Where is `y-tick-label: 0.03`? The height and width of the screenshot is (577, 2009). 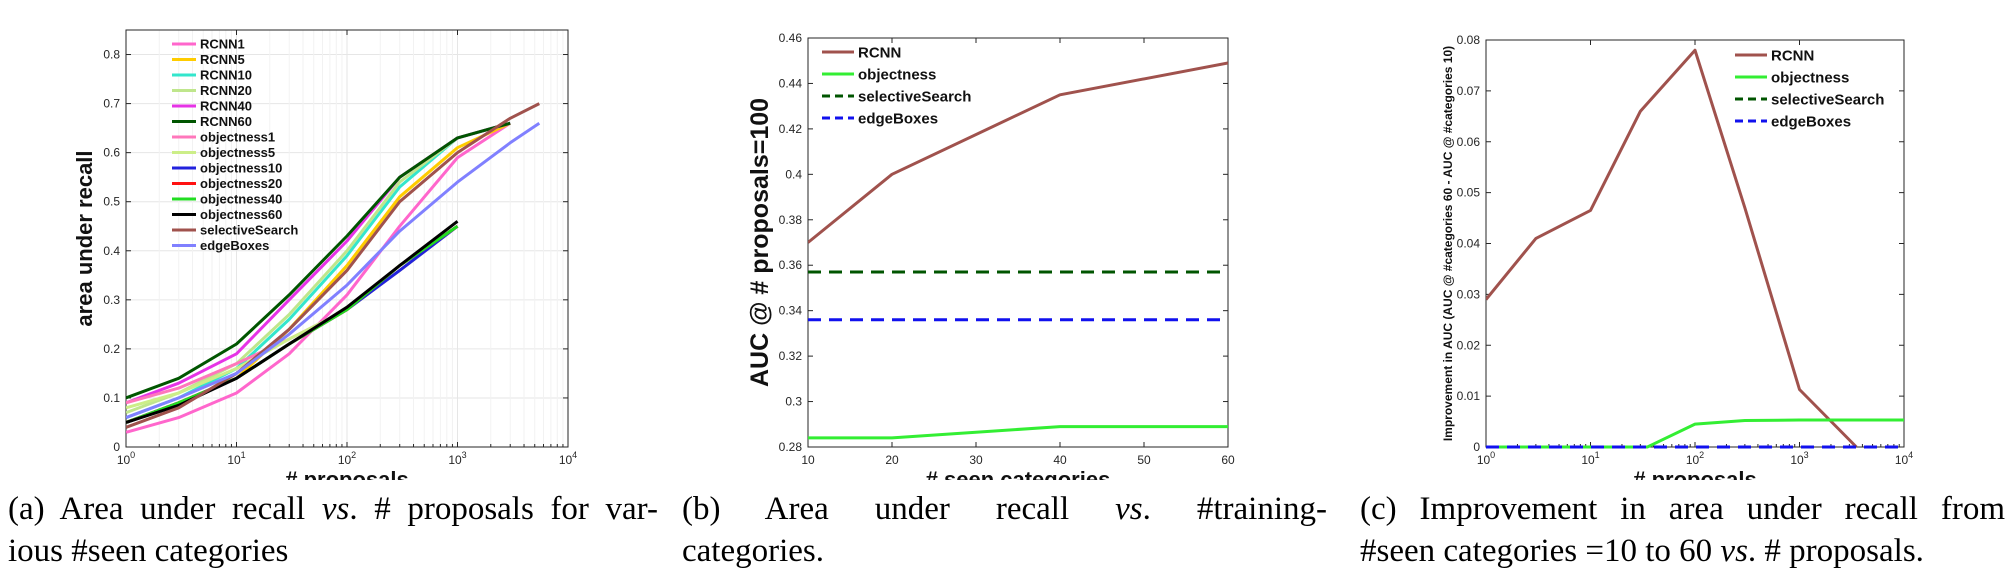 y-tick-label: 0.03 is located at coordinates (1469, 294).